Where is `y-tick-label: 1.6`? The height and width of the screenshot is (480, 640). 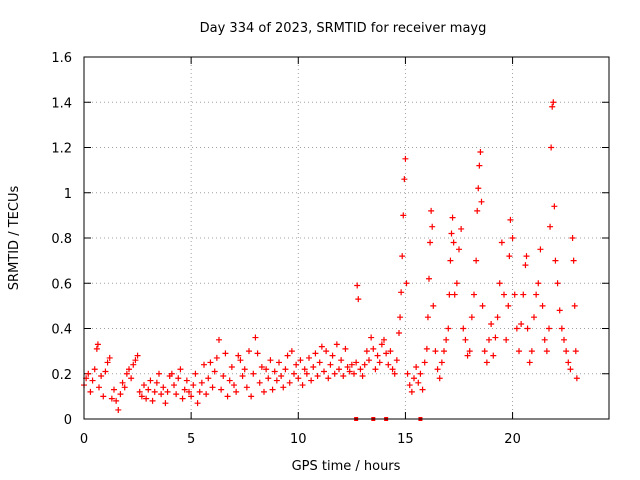 y-tick-label: 1.6 is located at coordinates (61, 58).